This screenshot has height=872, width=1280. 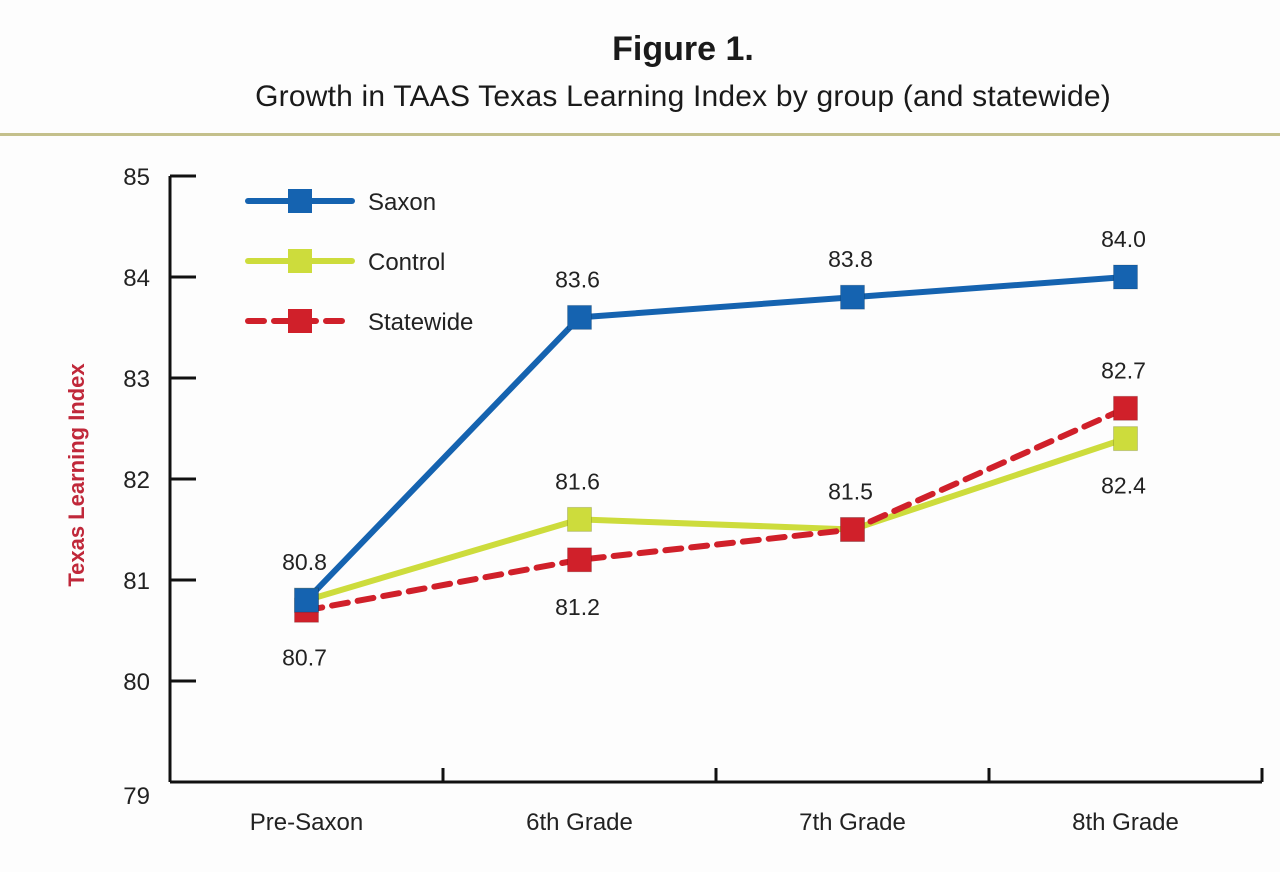 What do you see at coordinates (340, 202) in the screenshot?
I see `legend-item-saxon: Saxon` at bounding box center [340, 202].